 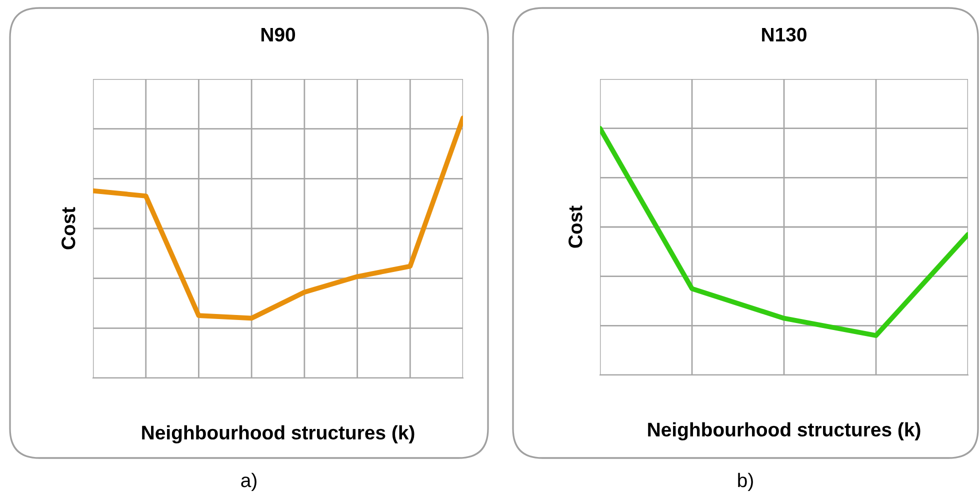 What do you see at coordinates (248, 482) in the screenshot?
I see `text: a)` at bounding box center [248, 482].